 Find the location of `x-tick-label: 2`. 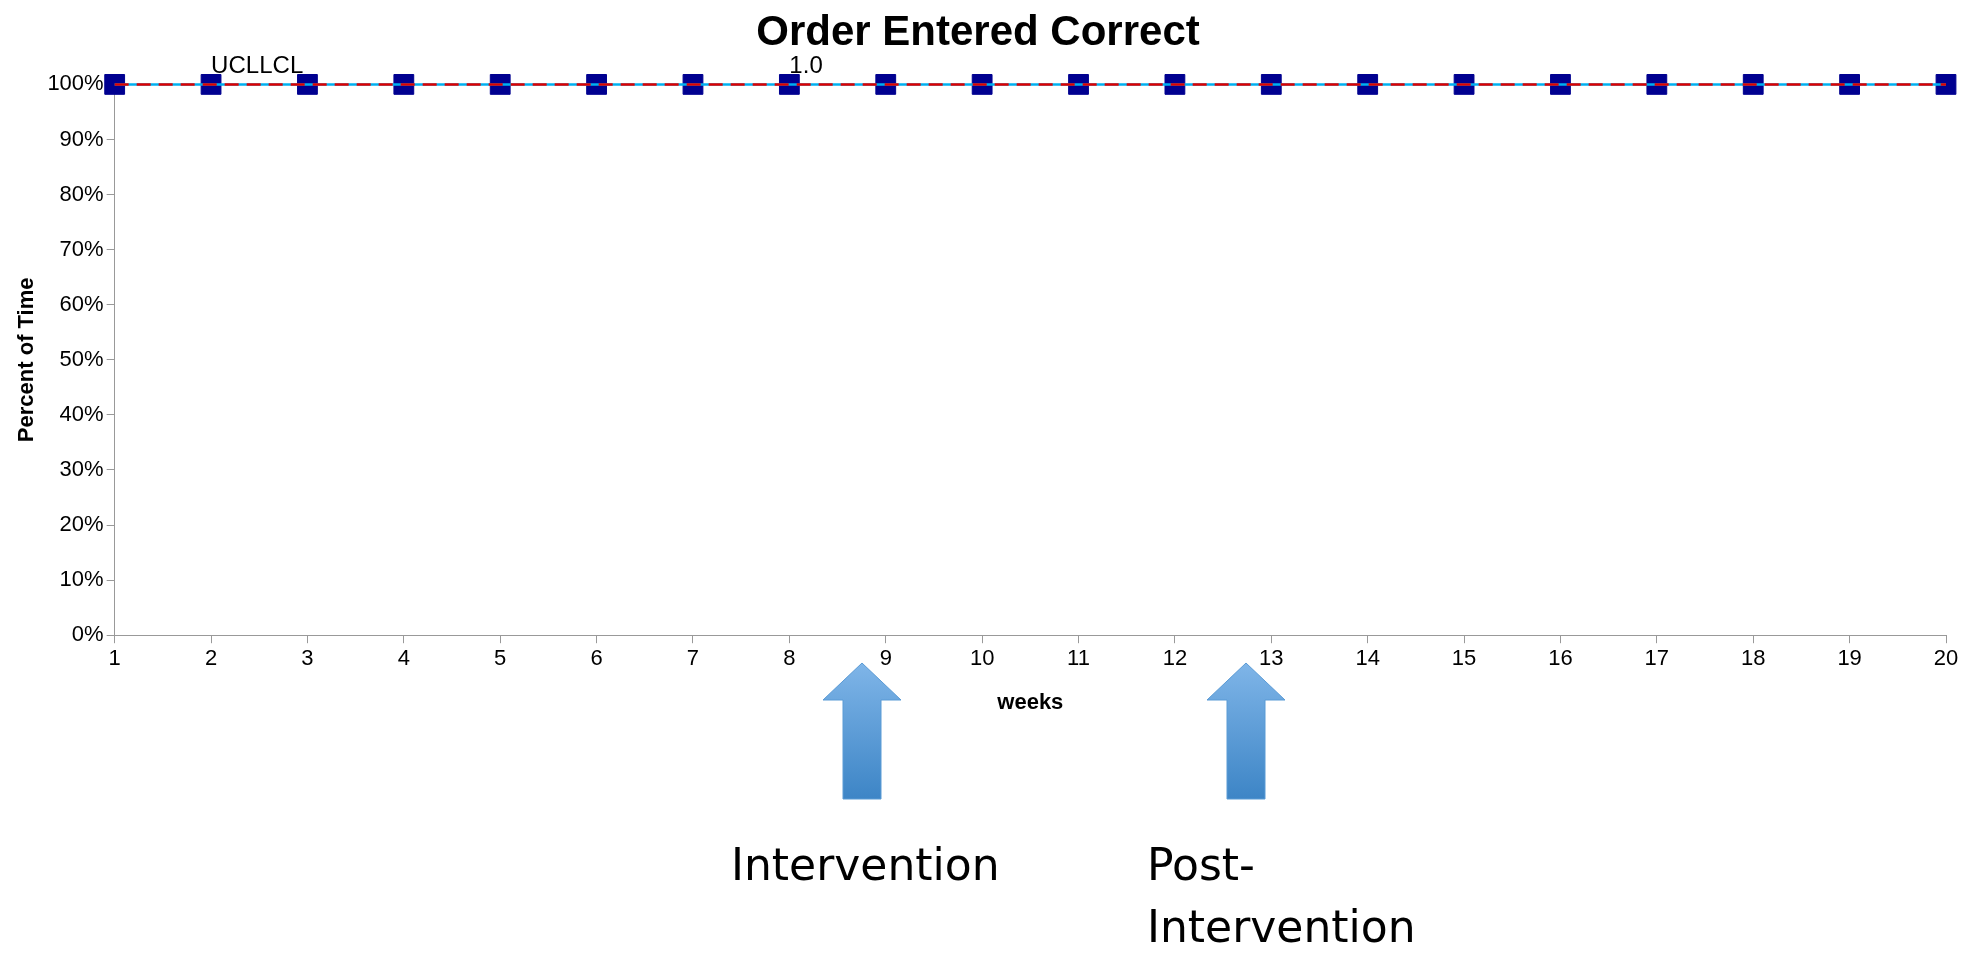

x-tick-label: 2 is located at coordinates (211, 658).